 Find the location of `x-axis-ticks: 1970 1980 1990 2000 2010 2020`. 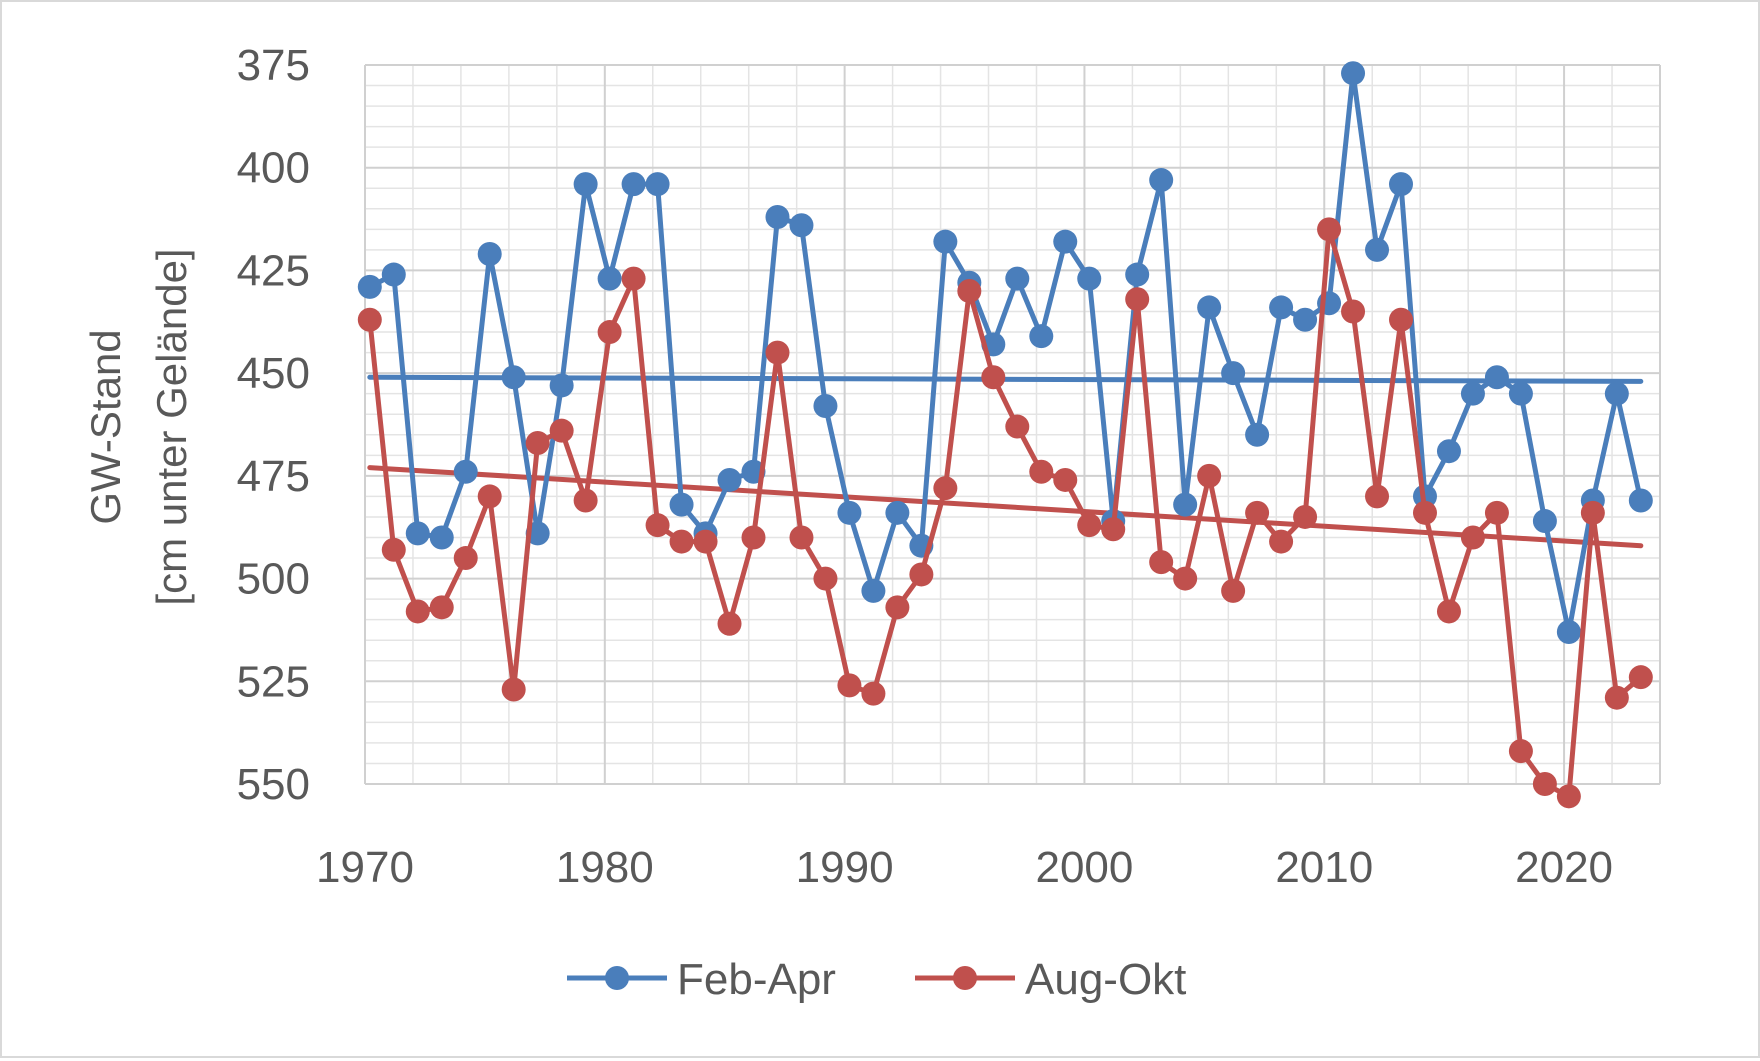

x-axis-ticks: 1970 1980 1990 2000 2010 2020 is located at coordinates (964, 867).